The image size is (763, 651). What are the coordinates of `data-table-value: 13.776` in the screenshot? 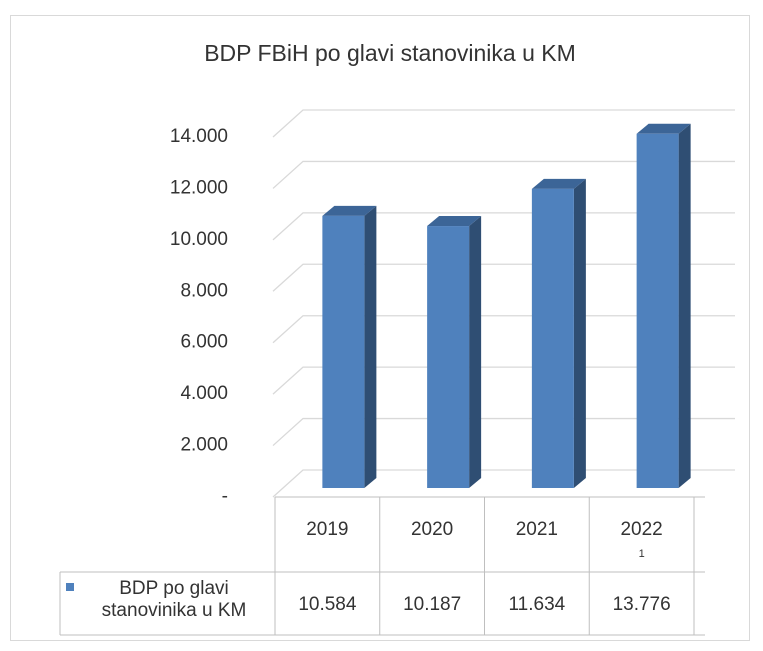 It's located at (642, 604).